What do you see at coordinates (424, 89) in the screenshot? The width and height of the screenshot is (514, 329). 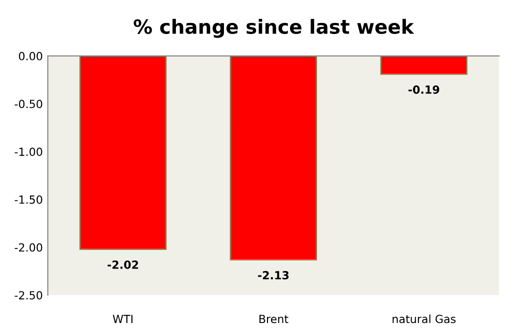 I see `data-label: -0.19` at bounding box center [424, 89].